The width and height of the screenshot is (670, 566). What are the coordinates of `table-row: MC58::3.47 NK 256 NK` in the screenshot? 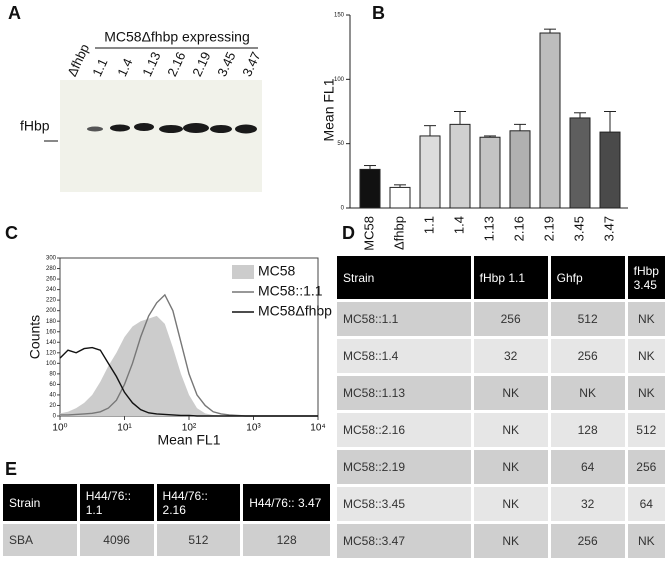 It's located at (501, 541).